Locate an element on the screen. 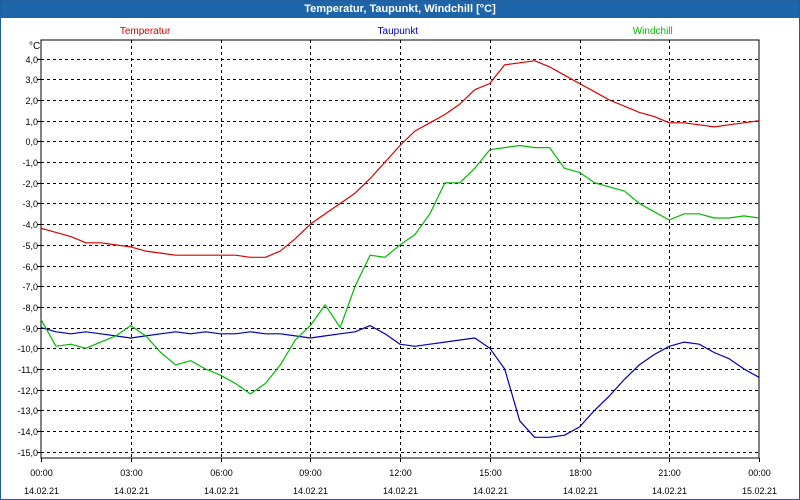 The image size is (800, 500). window-title: Temperatur, Taupunkt, Windchill [°C] is located at coordinates (400, 9).